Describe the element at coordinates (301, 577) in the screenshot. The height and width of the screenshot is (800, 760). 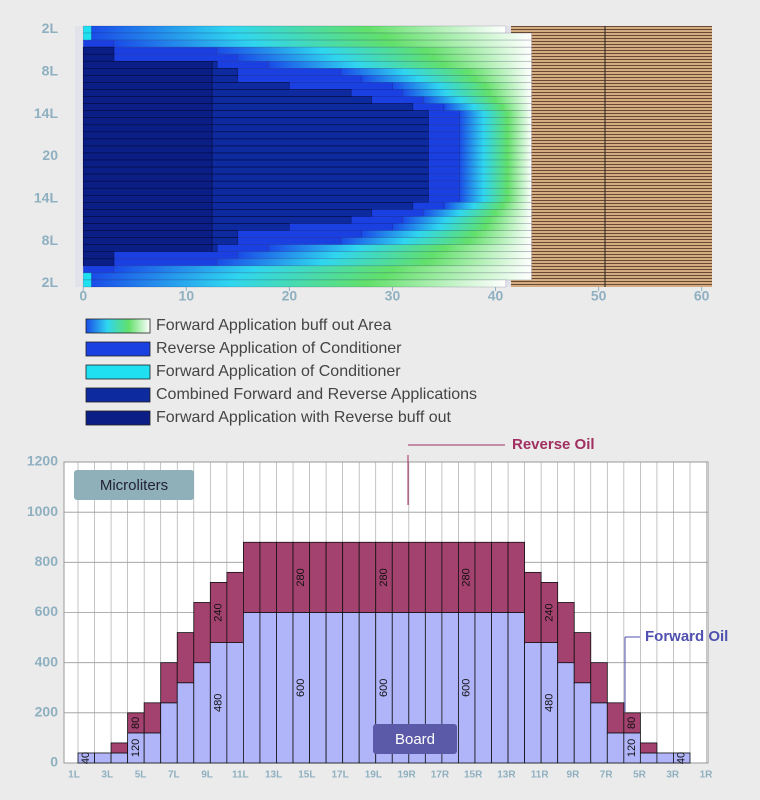
I see `value-label: 280` at that location.